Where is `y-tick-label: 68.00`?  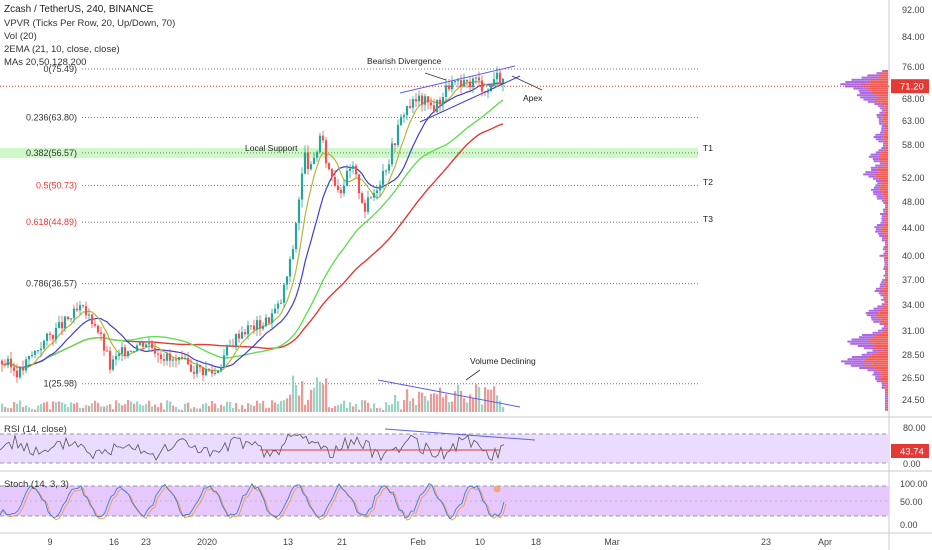
y-tick-label: 68.00 is located at coordinates (913, 99).